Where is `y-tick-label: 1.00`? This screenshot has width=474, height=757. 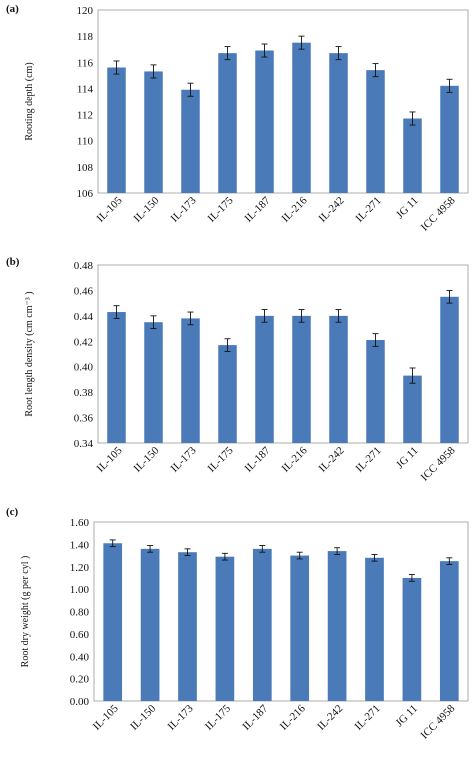 y-tick-label: 1.00 is located at coordinates (80, 590).